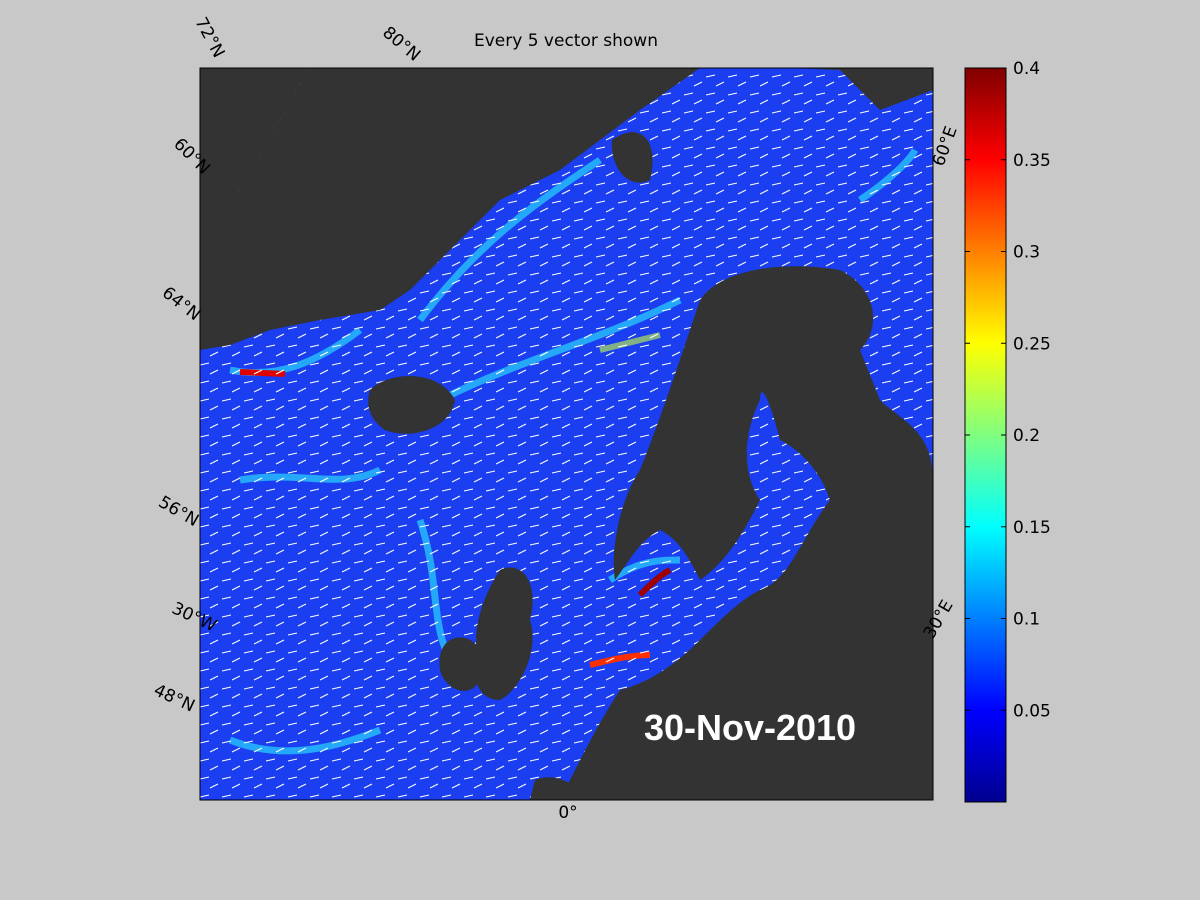 The width and height of the screenshot is (1200, 900). I want to click on colorbar-tick-label: 0.15, so click(1032, 528).